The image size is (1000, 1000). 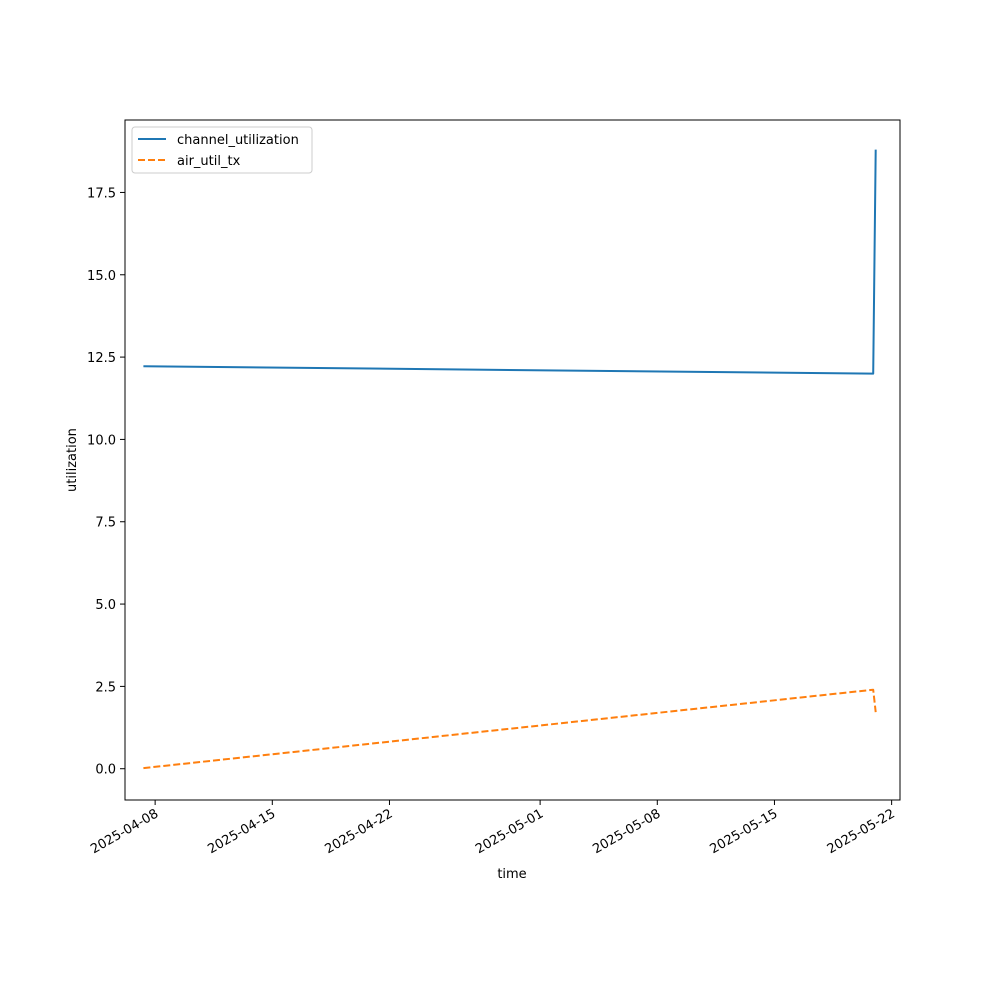 I want to click on x-tick-label: 2025-05-22, so click(x=861, y=831).